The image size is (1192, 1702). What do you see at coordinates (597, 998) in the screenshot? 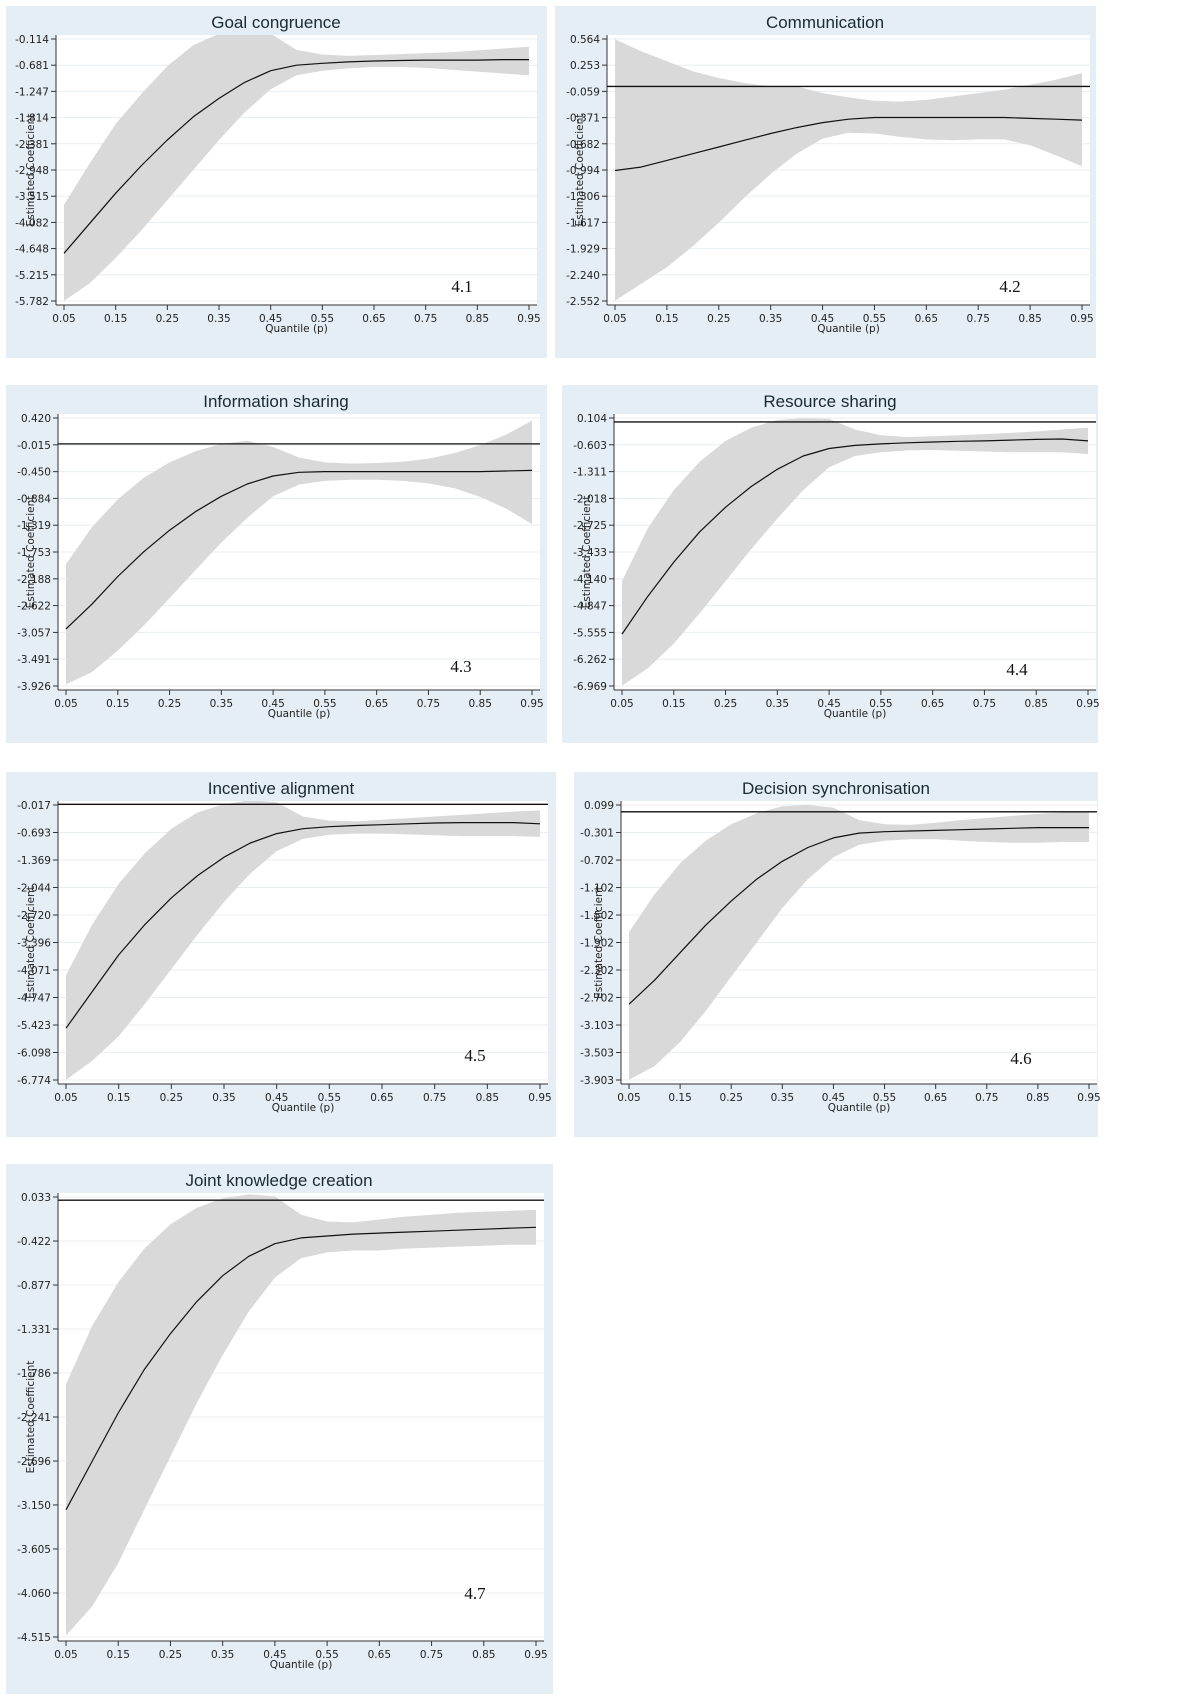
I see `y-tick-label: -2.702` at bounding box center [597, 998].